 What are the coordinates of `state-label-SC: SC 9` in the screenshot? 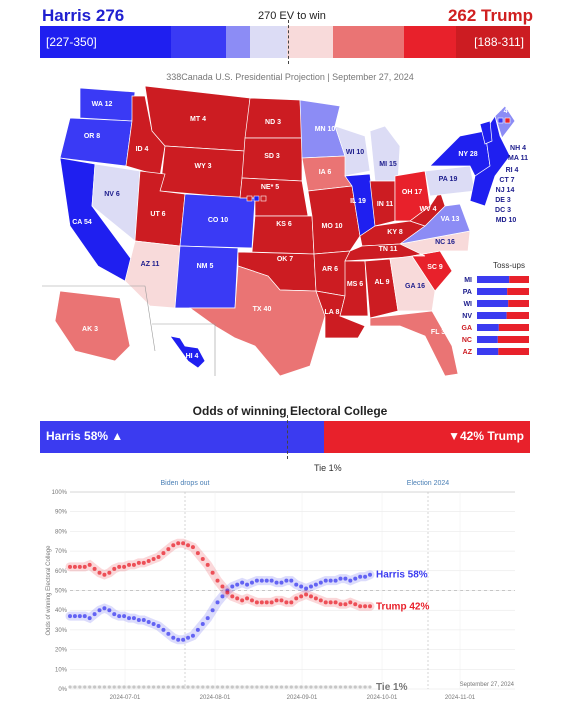 It's located at (435, 267).